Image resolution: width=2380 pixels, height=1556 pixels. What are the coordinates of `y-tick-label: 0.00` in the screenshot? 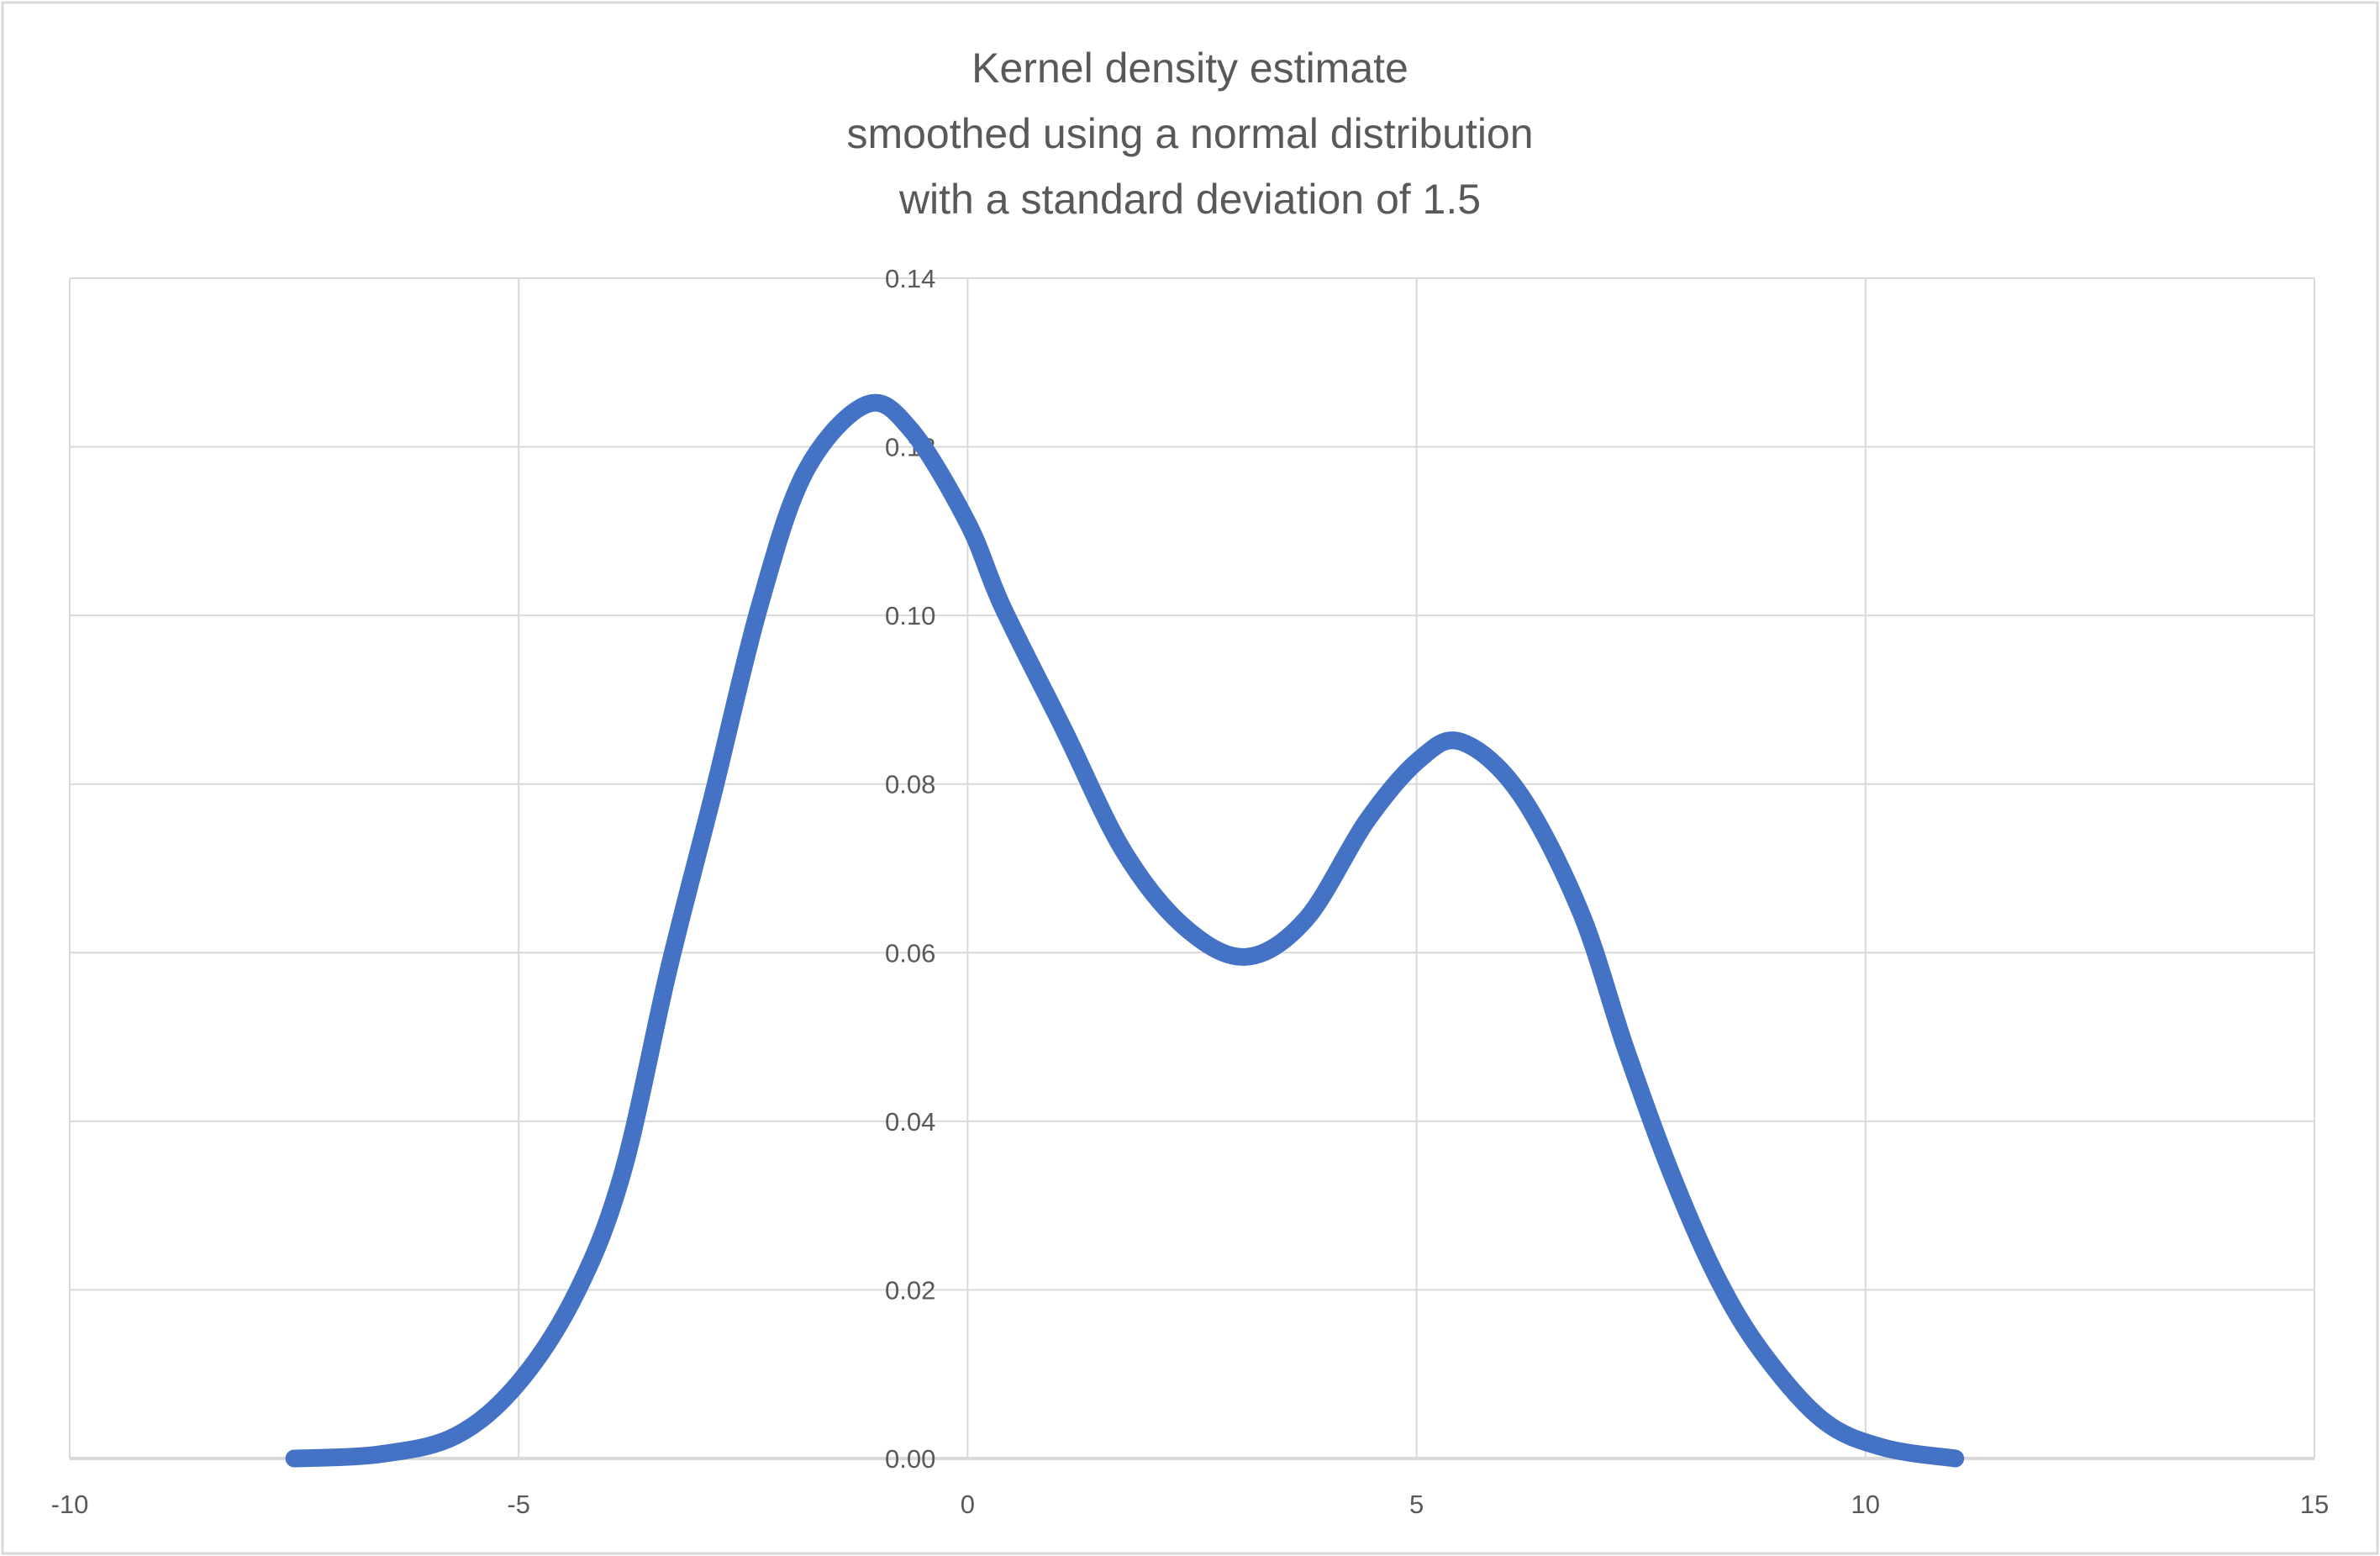 It's located at (910, 1459).